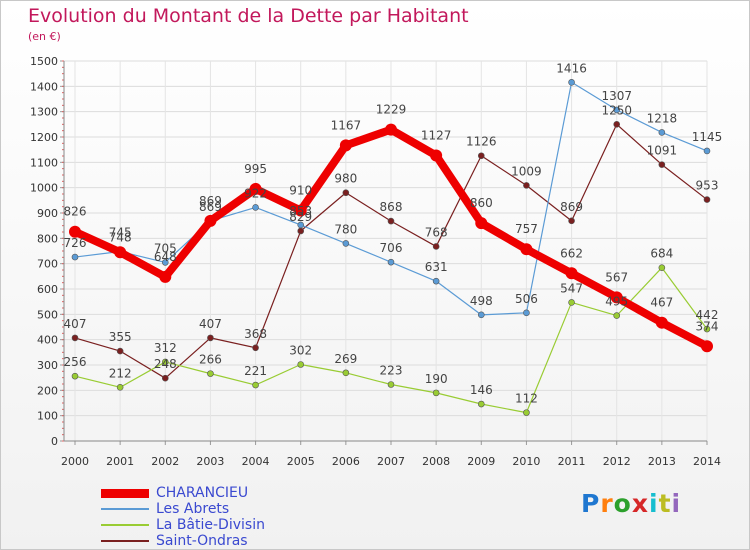 The height and width of the screenshot is (550, 750). I want to click on data-label: 407, so click(75, 324).